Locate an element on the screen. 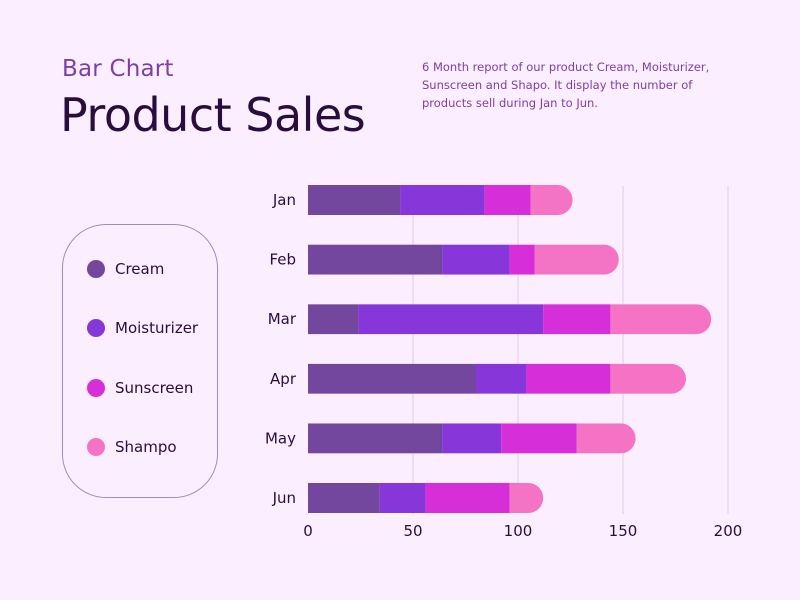  bar-feb-shampo is located at coordinates (576, 259).